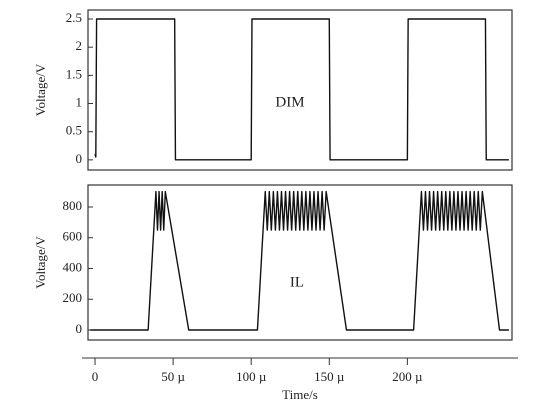 This screenshot has width=540, height=410. I want to click on annotation: DIM, so click(289, 102).